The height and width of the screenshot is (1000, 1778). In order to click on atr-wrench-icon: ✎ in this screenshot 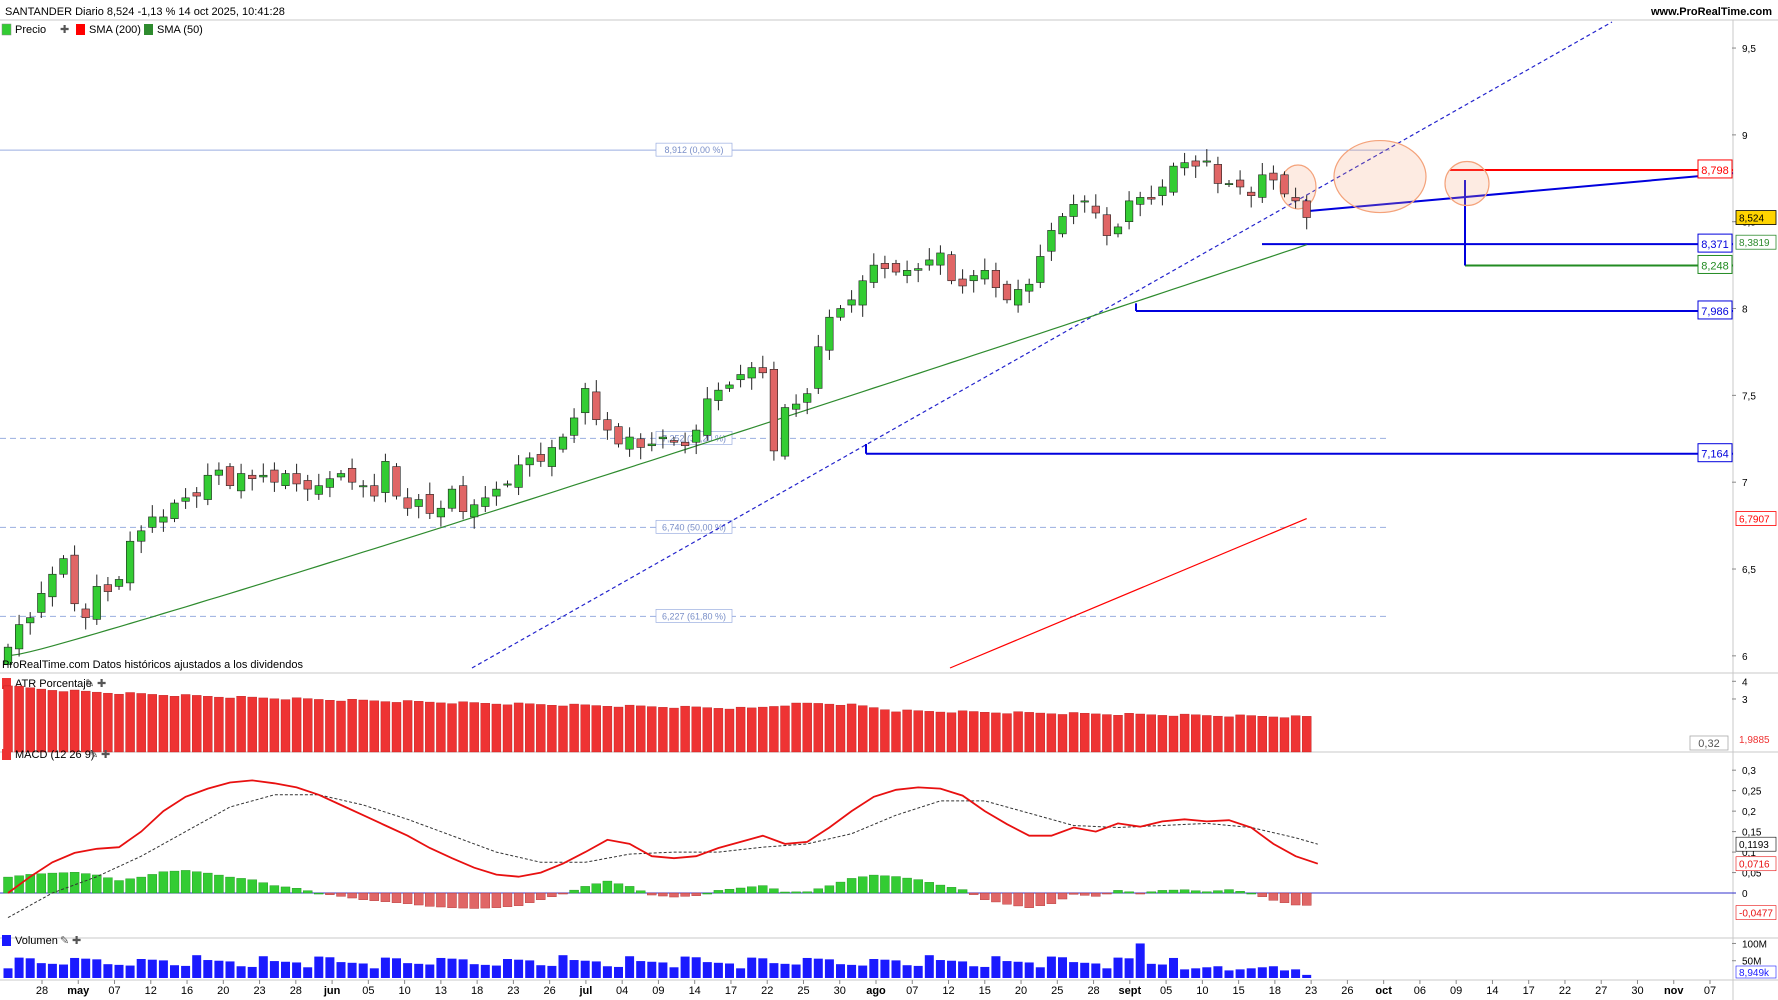, I will do `click(89, 684)`.